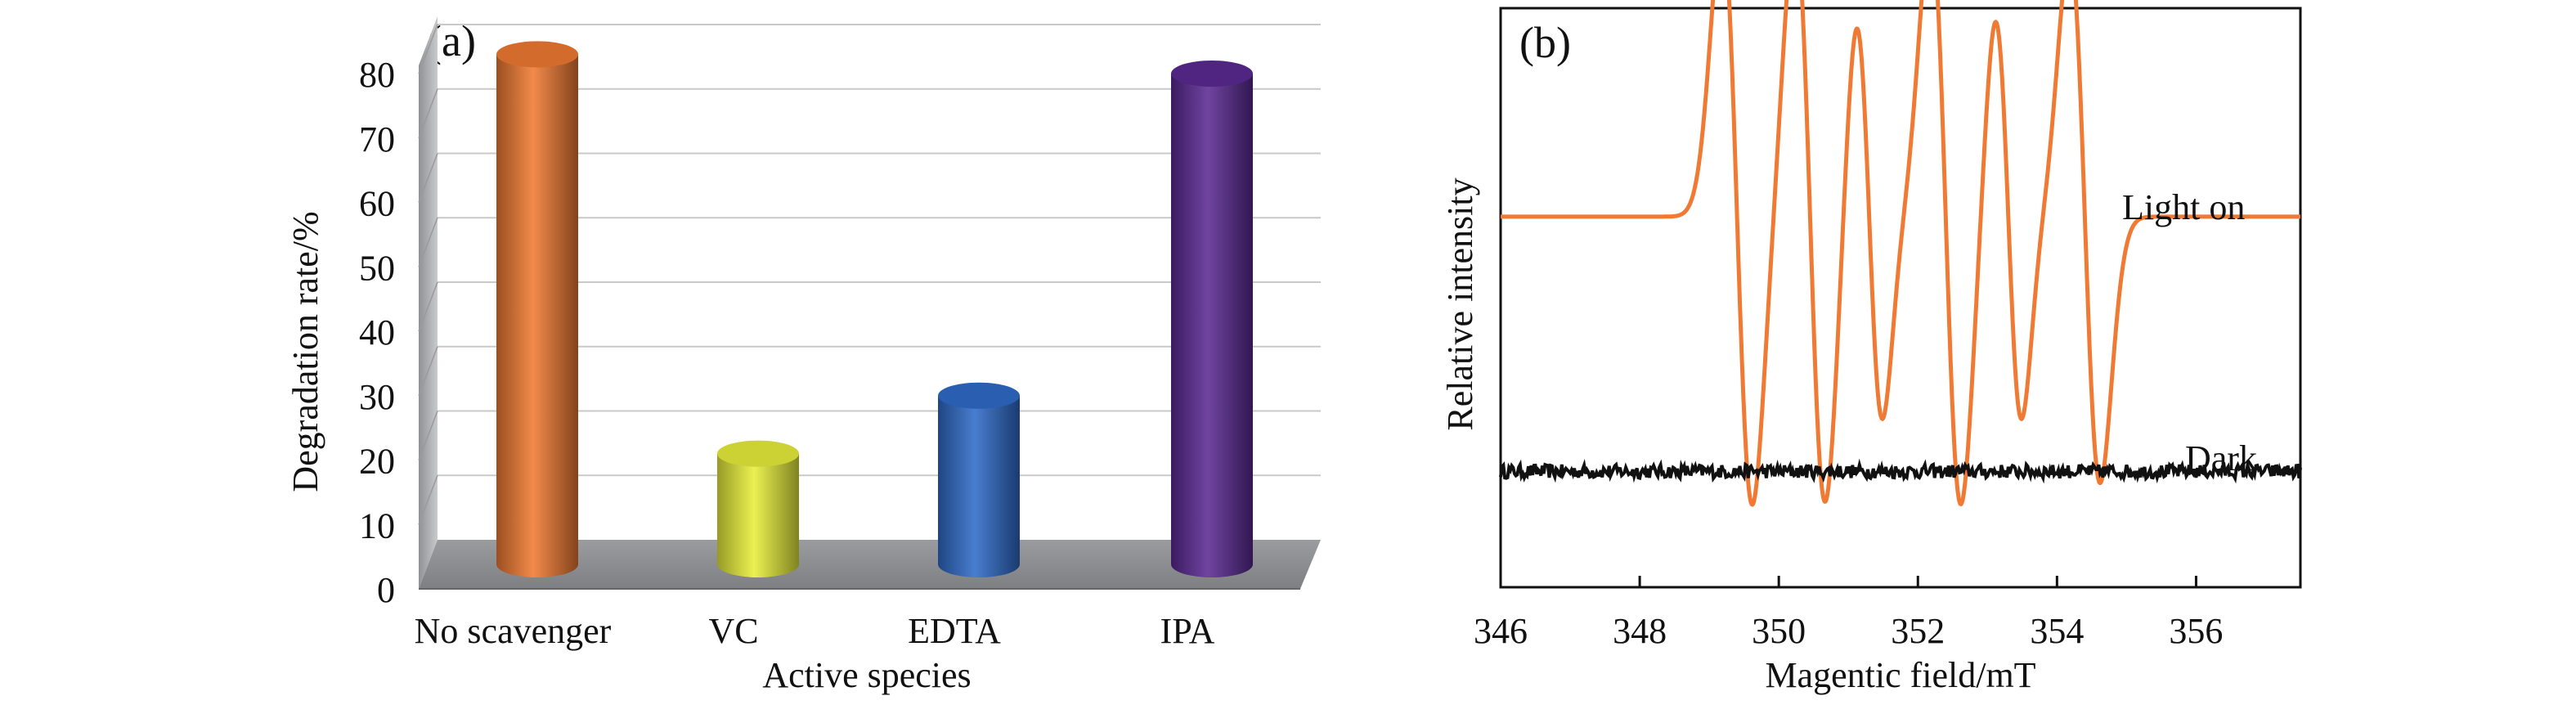  Describe the element at coordinates (1187, 631) in the screenshot. I see `x-tick-label: IPA` at that location.